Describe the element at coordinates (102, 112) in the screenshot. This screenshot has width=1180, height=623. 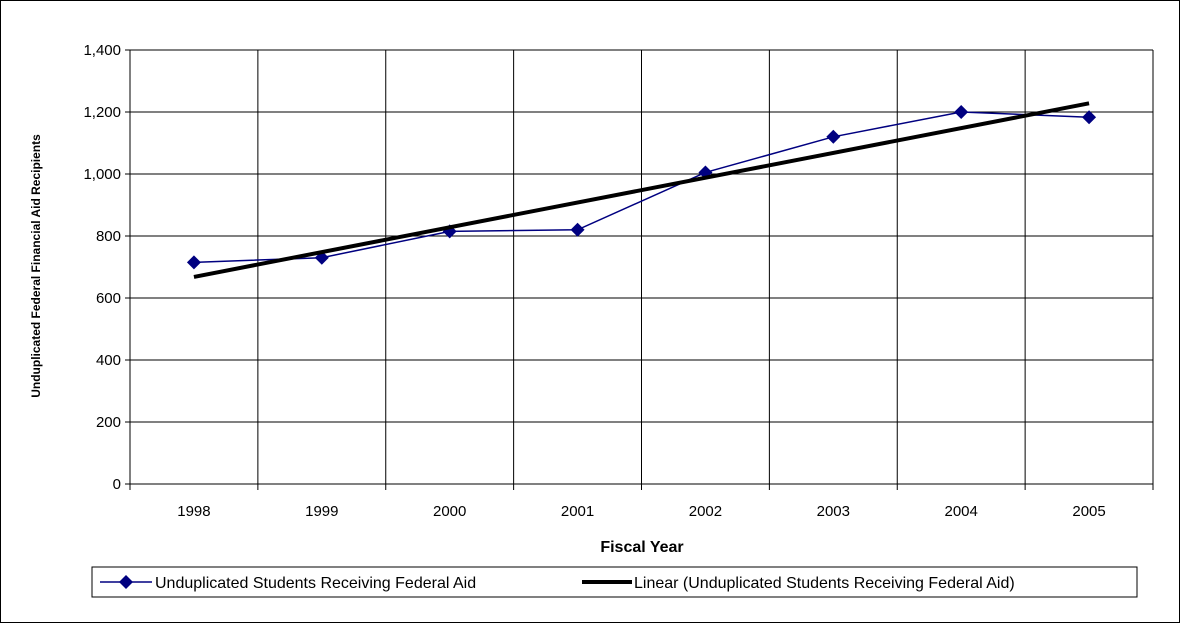
I see `y-tick-label: 1,200` at that location.